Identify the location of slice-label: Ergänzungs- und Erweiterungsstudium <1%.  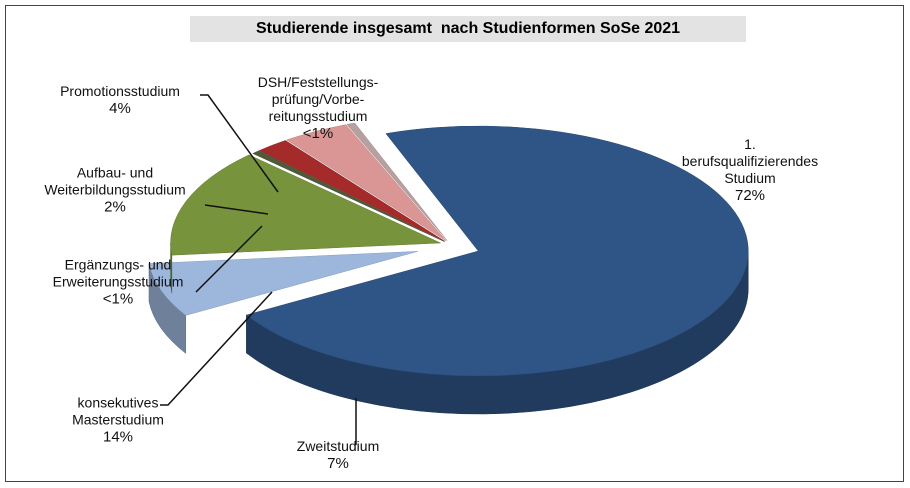
(118, 282).